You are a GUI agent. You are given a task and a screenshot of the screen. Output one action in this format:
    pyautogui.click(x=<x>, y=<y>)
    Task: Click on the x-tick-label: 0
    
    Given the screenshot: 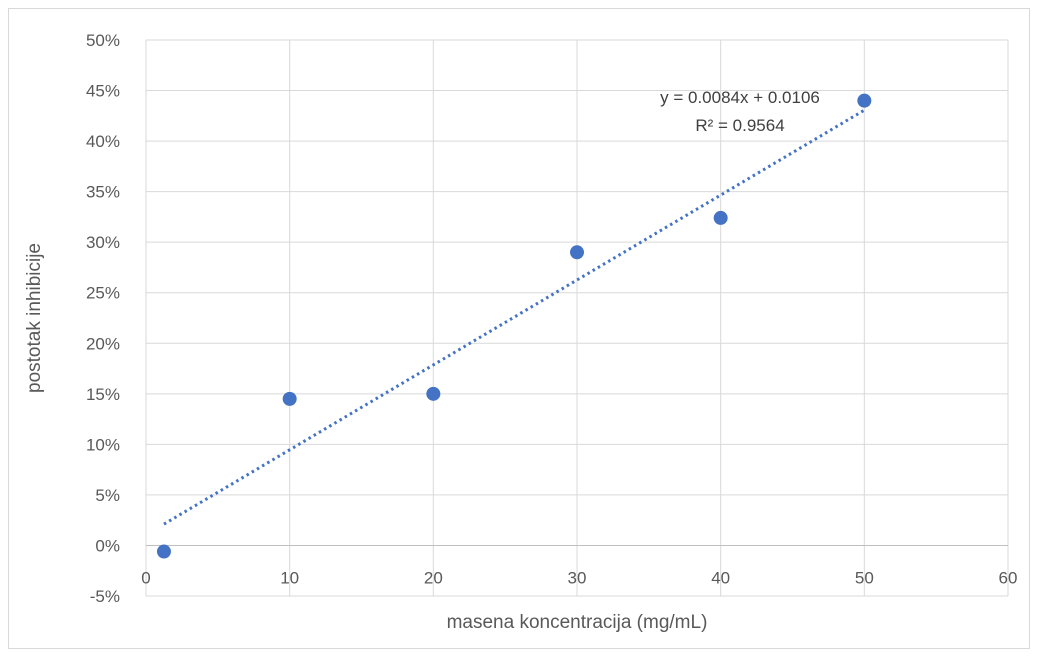 What is the action you would take?
    pyautogui.click(x=145, y=577)
    